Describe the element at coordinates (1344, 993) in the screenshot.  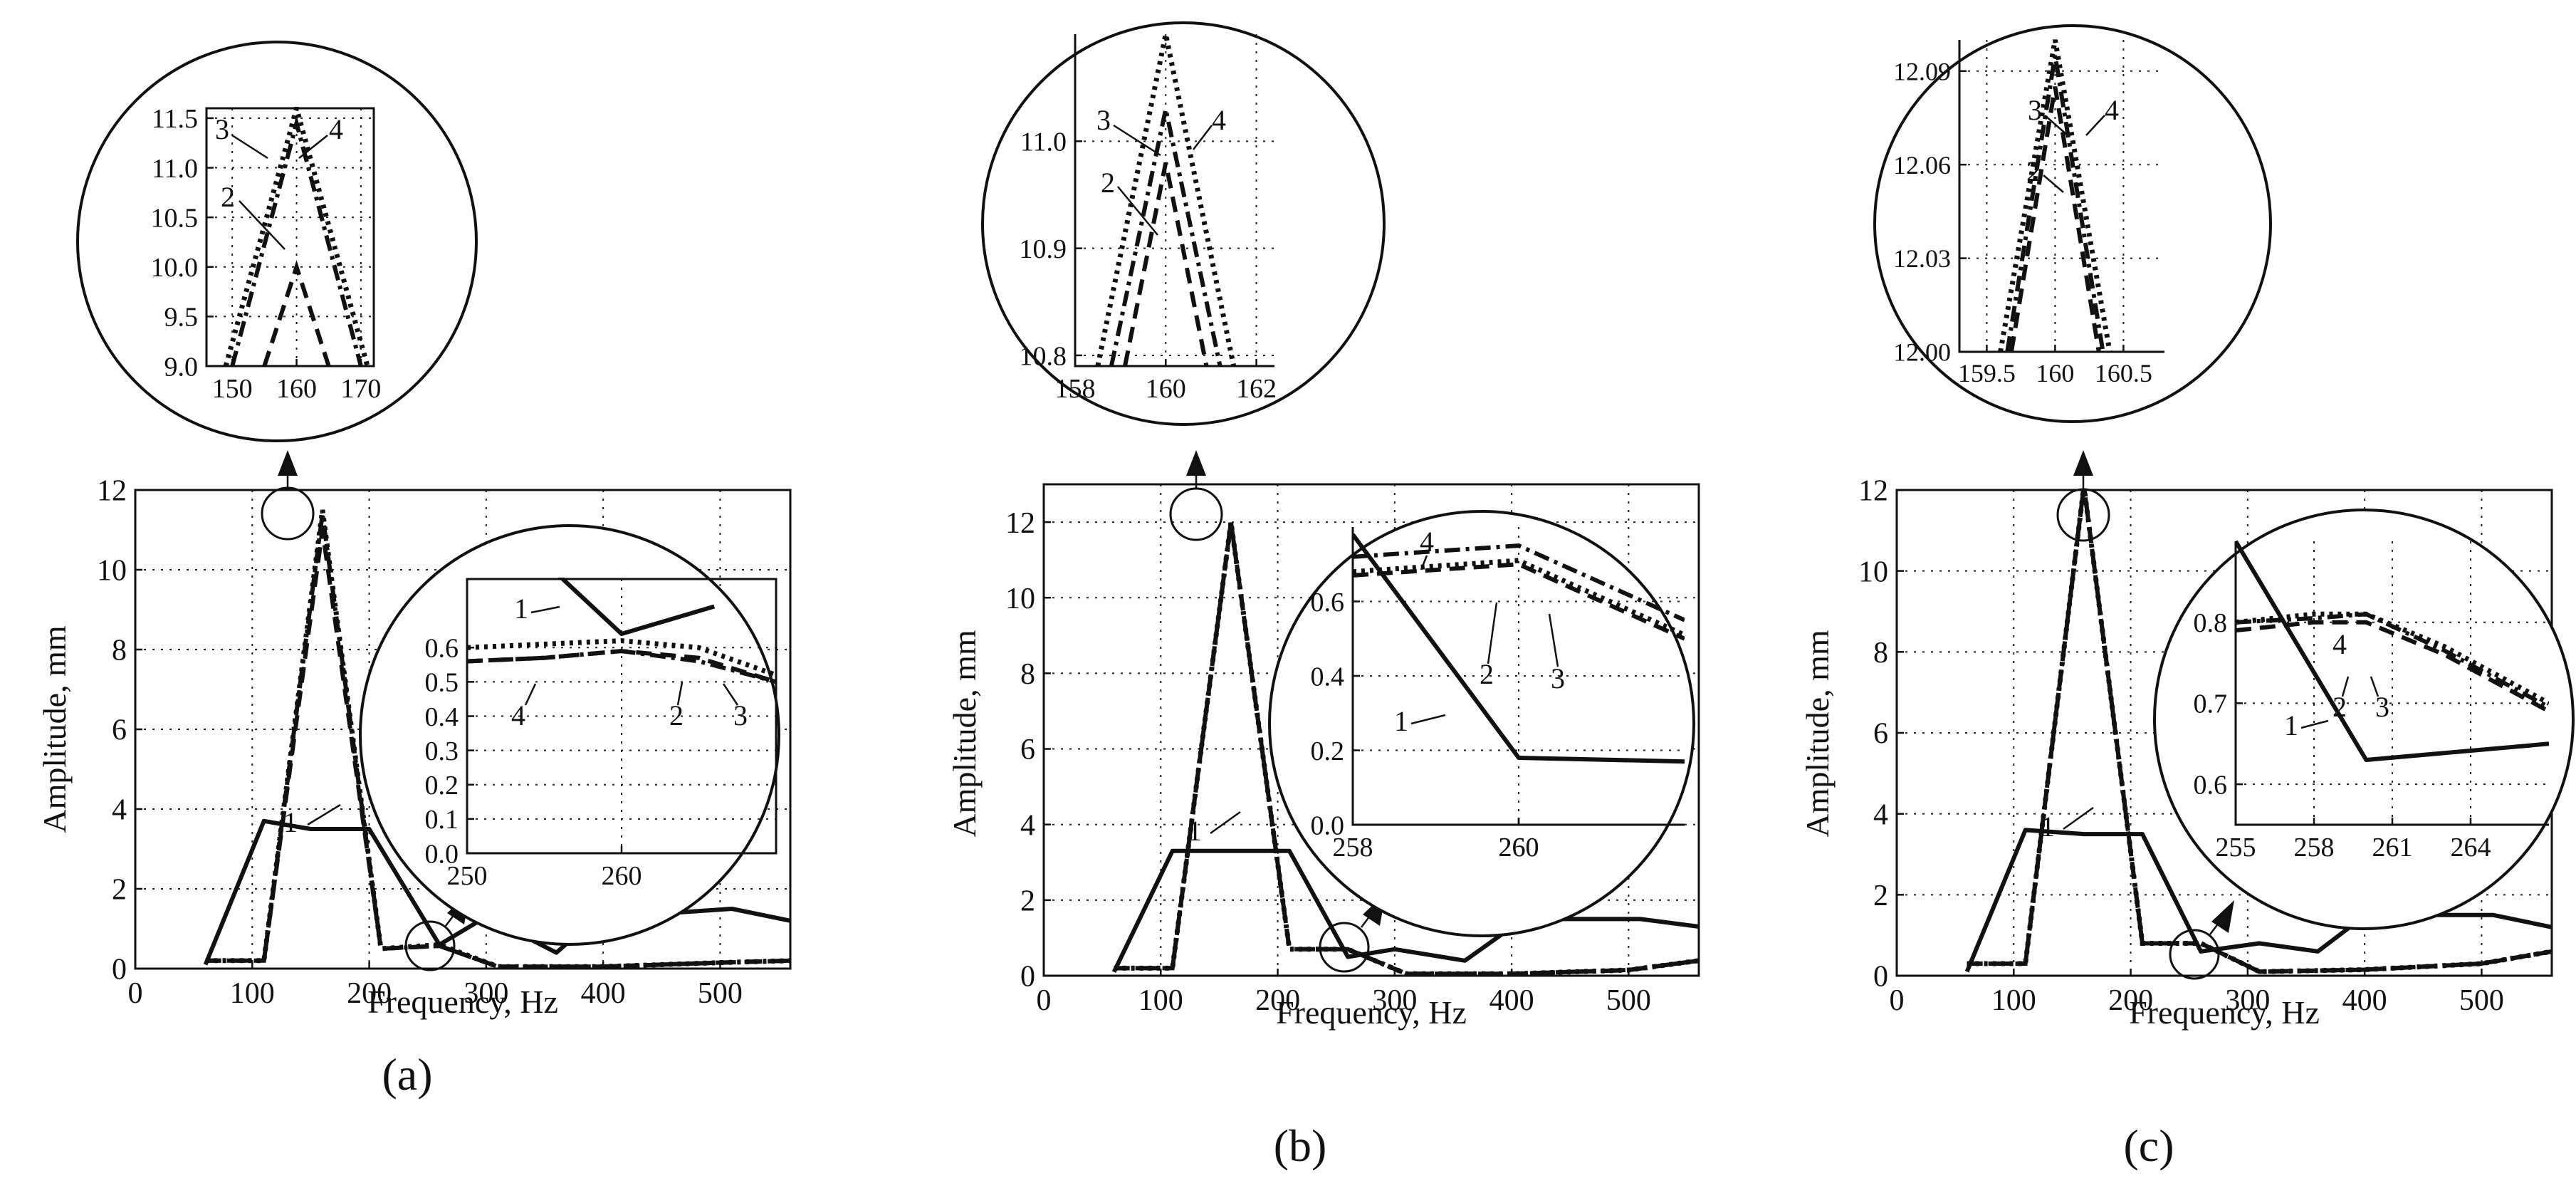
I see `panel-b-x-ticks: 0 100 200 300 400 500` at that location.